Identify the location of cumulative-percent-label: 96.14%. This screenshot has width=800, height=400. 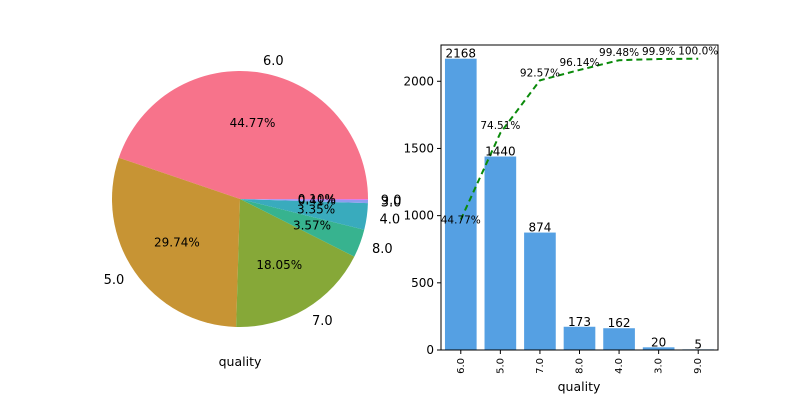
(579, 63).